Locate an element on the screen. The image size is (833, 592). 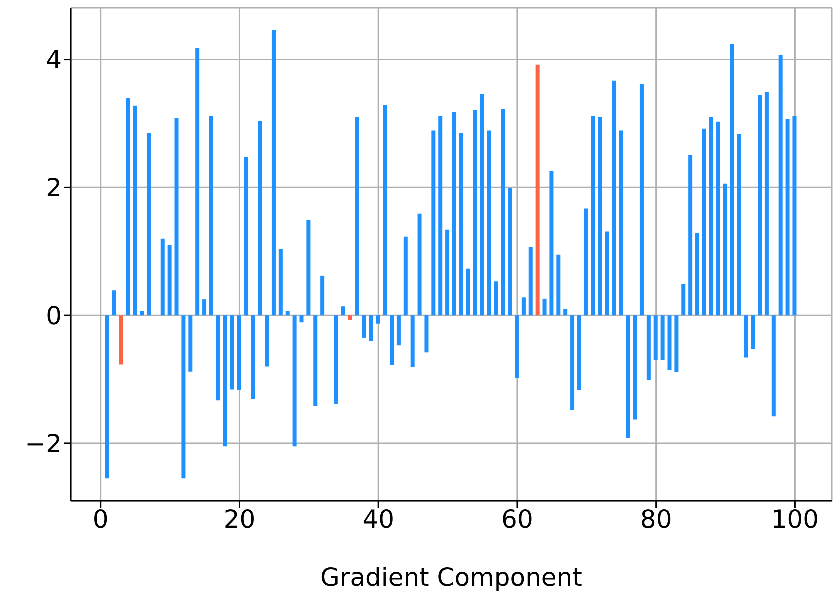
x-axis-title: Gradient Component is located at coordinates (451, 577).